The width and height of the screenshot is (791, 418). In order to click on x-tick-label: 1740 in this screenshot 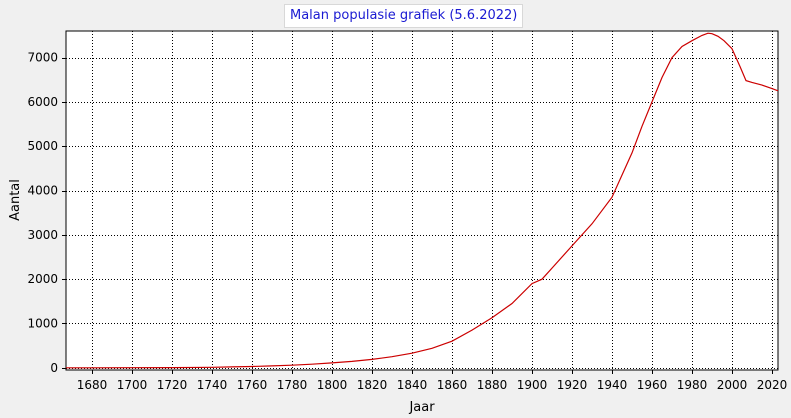, I will do `click(212, 385)`.